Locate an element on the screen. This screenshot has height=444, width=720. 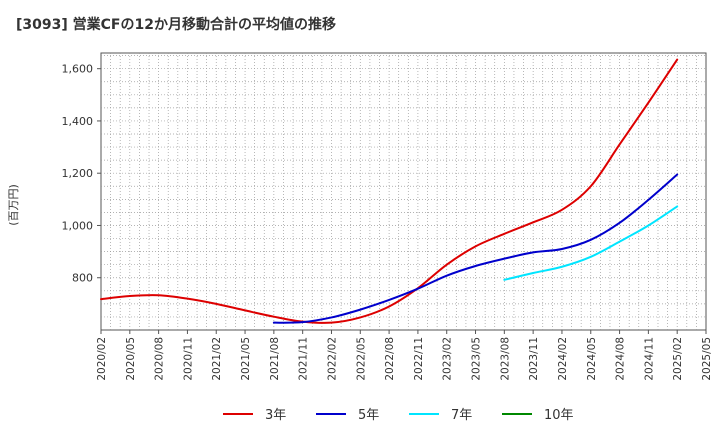
y-tick-label: 1,000 is located at coordinates (78, 225).